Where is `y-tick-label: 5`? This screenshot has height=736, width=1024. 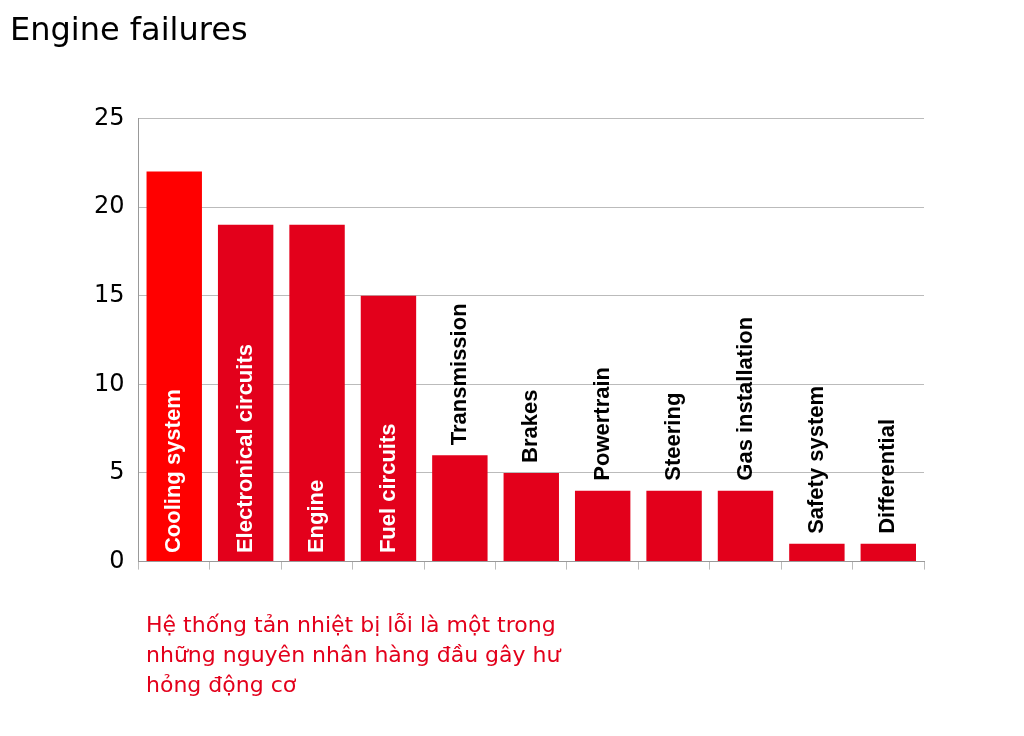
y-tick-label: 5 is located at coordinates (117, 471).